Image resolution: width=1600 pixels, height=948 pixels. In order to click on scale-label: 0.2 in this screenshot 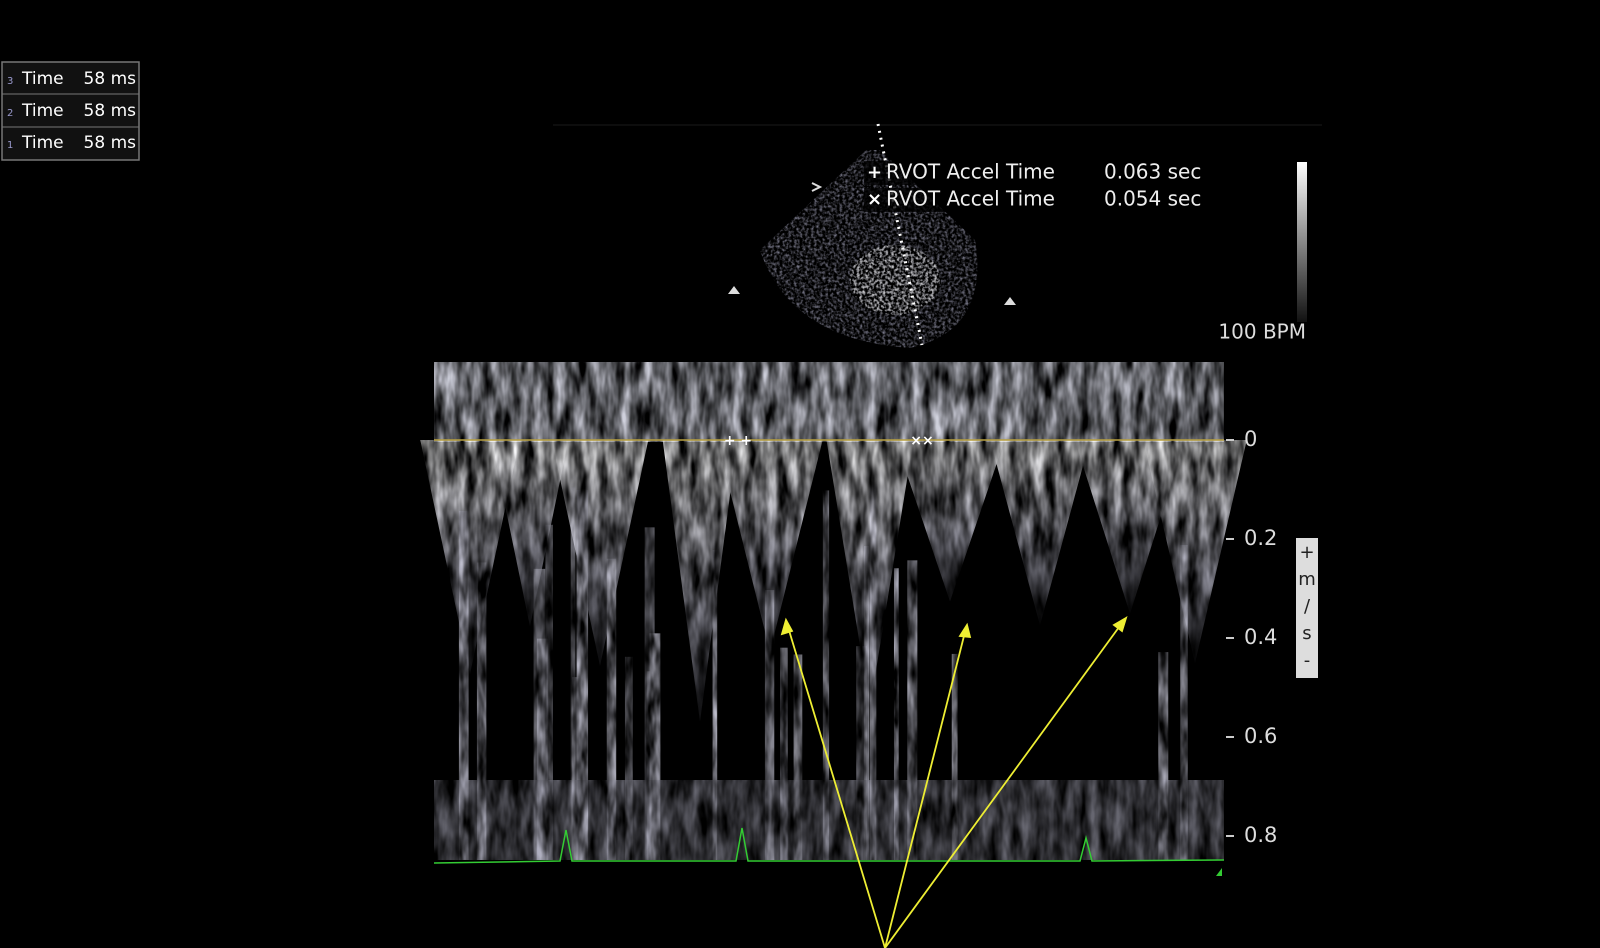, I will do `click(1260, 538)`.